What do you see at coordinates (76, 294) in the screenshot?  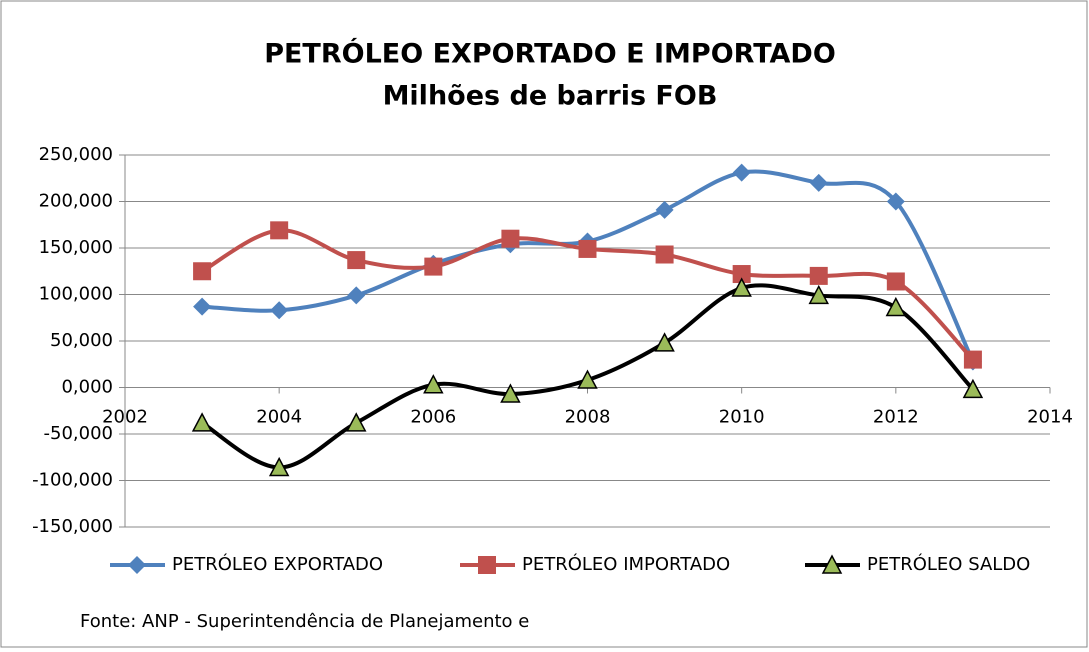 I see `y-tick-label: 100,000` at bounding box center [76, 294].